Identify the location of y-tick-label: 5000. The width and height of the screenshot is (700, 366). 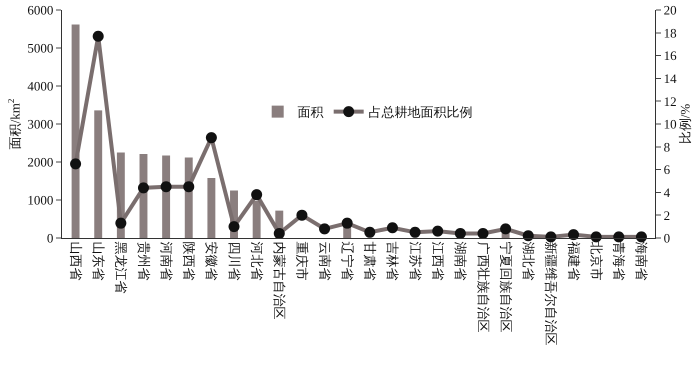
(40, 48).